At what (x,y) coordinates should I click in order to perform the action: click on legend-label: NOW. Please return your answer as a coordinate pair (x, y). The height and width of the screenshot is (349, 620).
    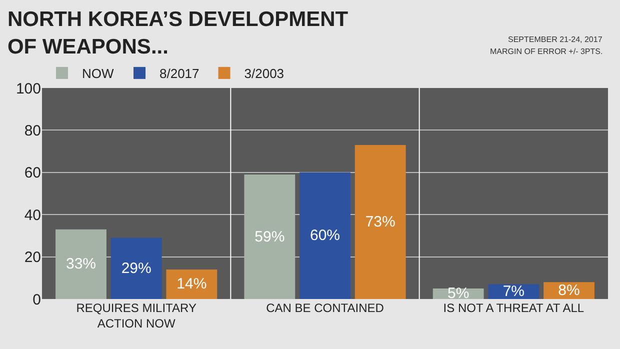
    Looking at the image, I should click on (98, 74).